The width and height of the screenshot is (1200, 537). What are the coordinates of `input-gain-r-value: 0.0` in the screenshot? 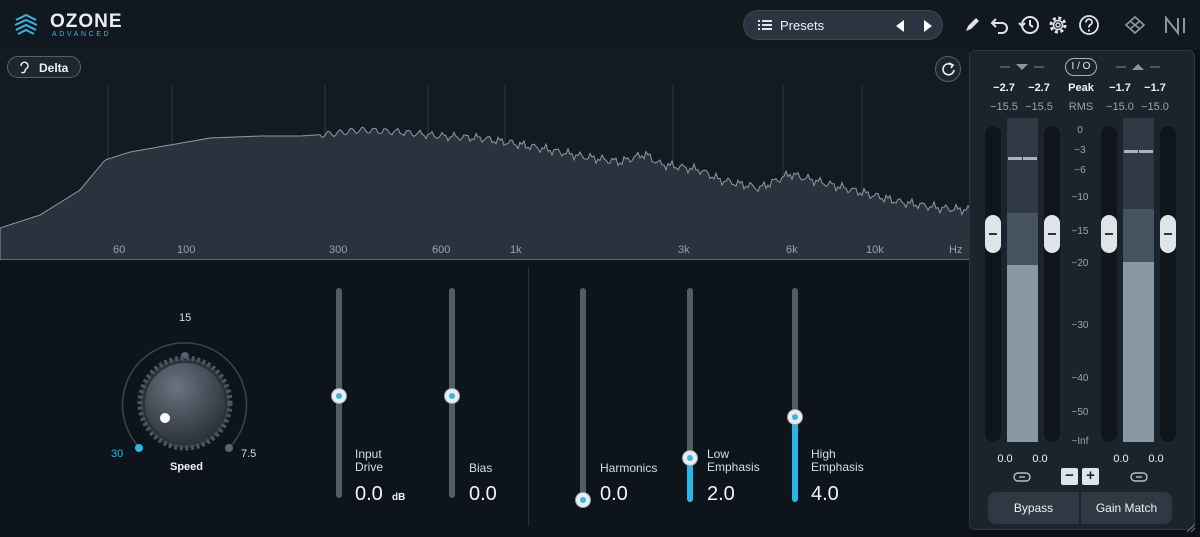 It's located at (1040, 459).